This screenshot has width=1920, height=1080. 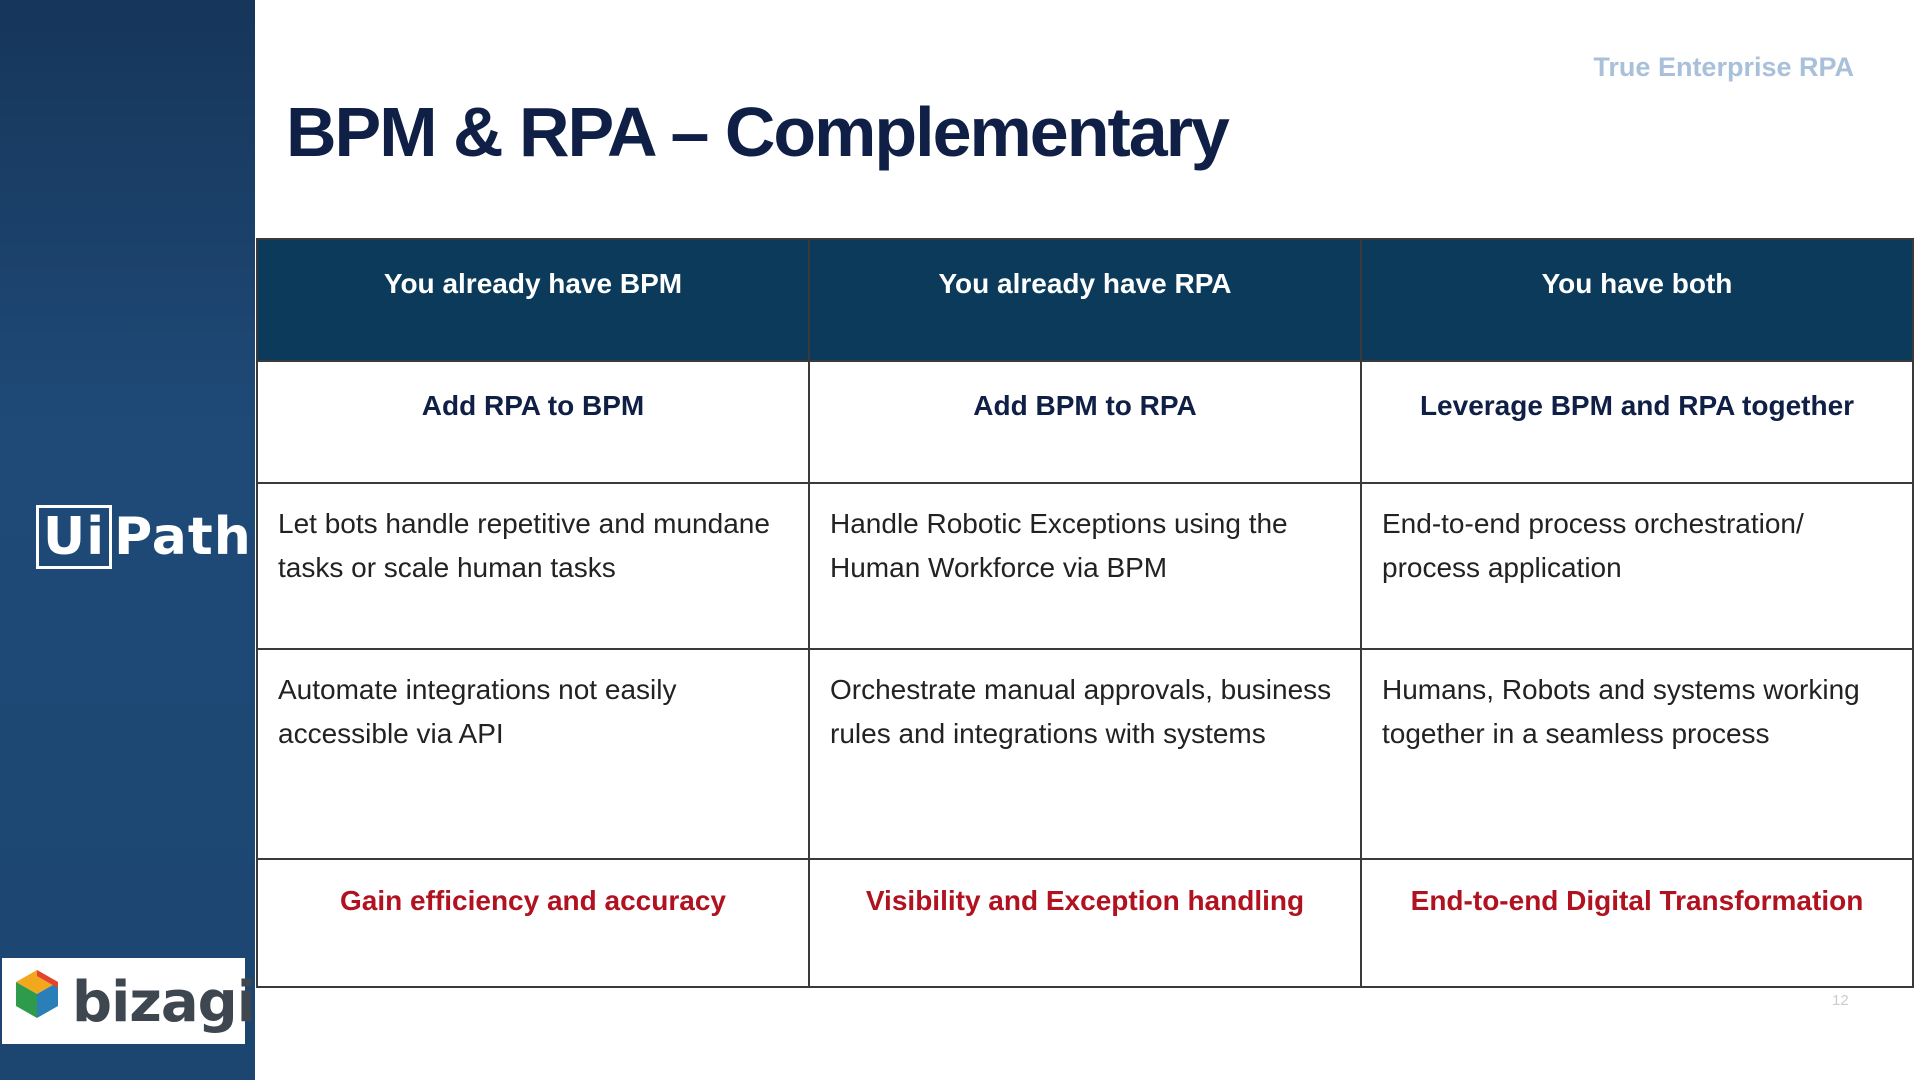 I want to click on uipath-logo: Ui Path, so click(x=144, y=537).